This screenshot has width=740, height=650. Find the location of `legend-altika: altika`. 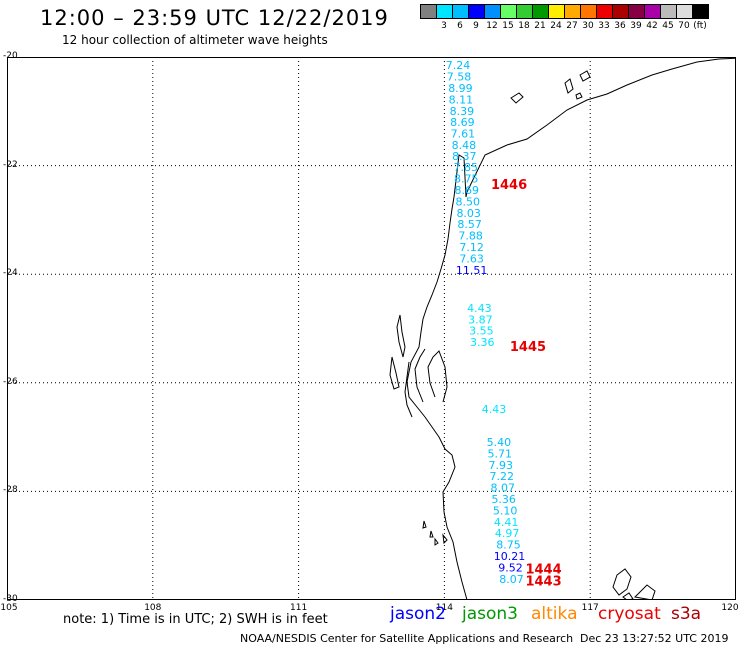

legend-altika: altika is located at coordinates (554, 614).